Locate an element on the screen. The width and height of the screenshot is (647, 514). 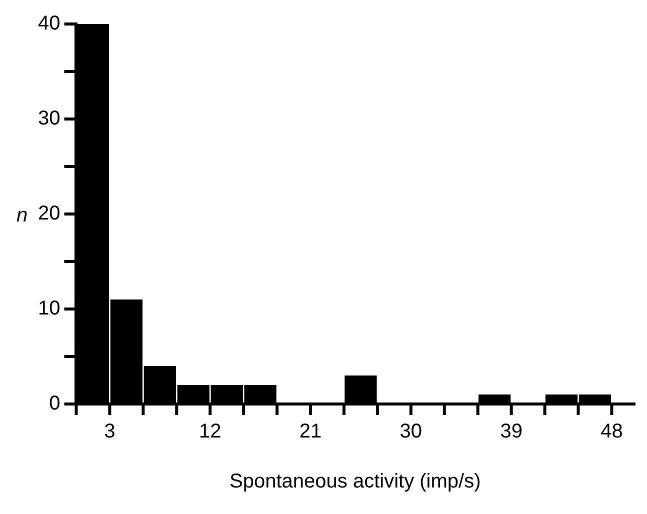
y-tick-label: 20 is located at coordinates (49, 213).